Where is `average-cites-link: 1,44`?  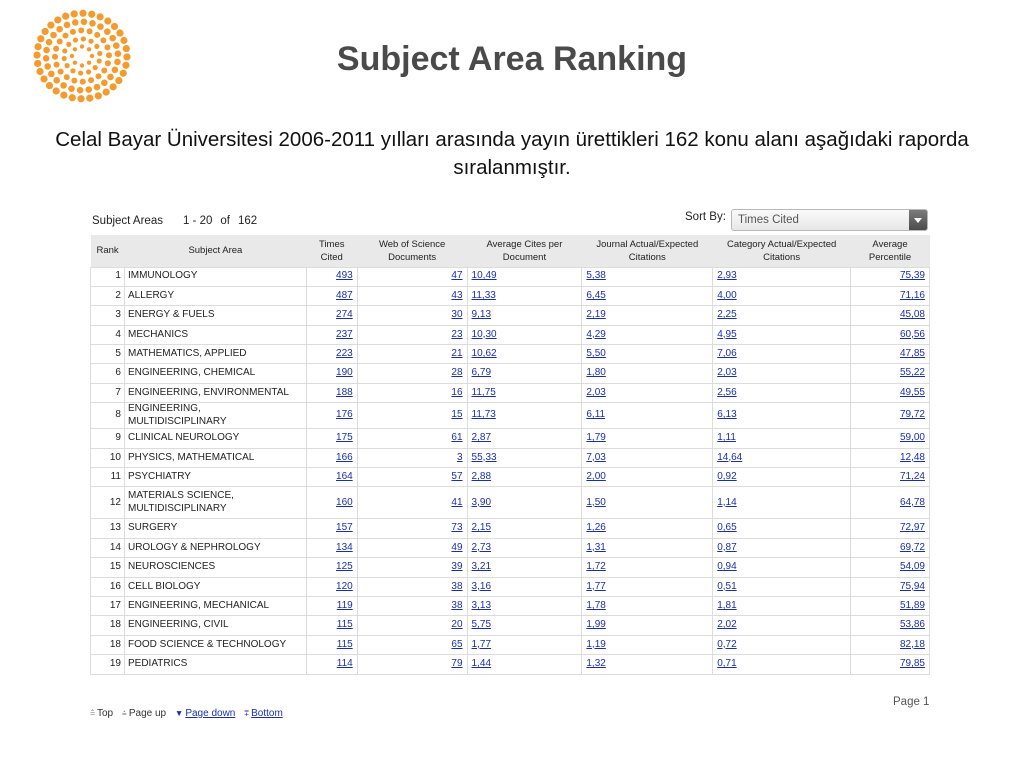
average-cites-link: 1,44 is located at coordinates (481, 664).